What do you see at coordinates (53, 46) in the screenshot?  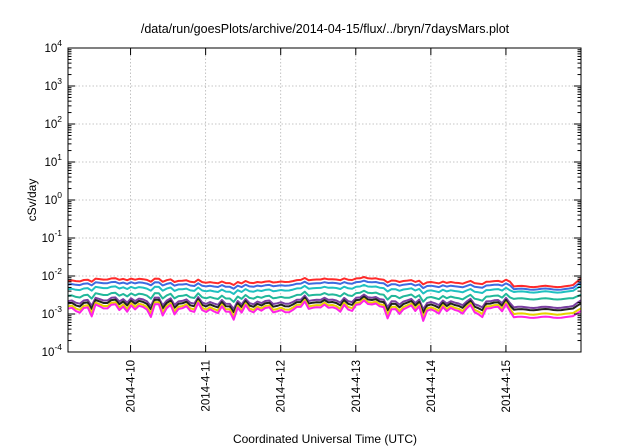 I see `y-tick-label: 10⁴` at bounding box center [53, 46].